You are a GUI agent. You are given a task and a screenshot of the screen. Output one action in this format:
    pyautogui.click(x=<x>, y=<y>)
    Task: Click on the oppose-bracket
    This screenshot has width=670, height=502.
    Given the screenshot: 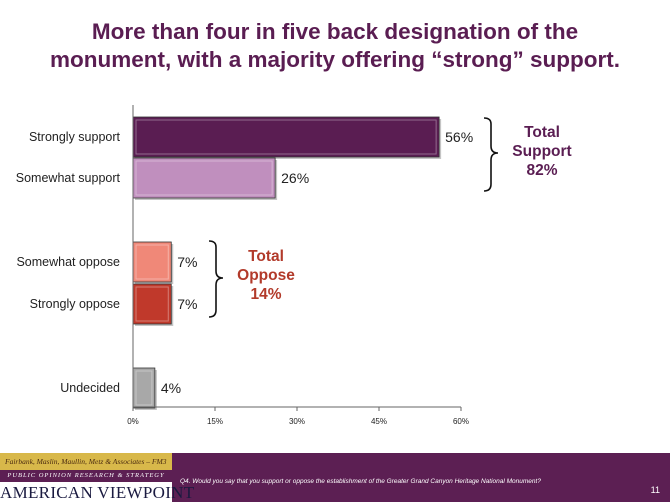 What is the action you would take?
    pyautogui.click(x=216, y=279)
    